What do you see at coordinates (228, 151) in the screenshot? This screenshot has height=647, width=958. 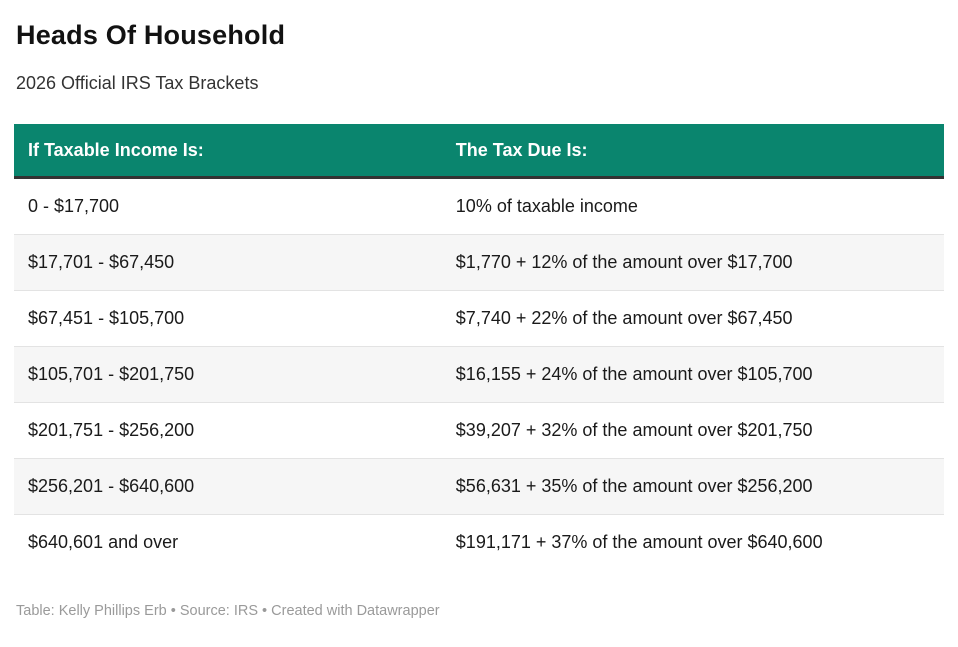 I see `column-header-taxable-income: If Taxable Income Is:` at bounding box center [228, 151].